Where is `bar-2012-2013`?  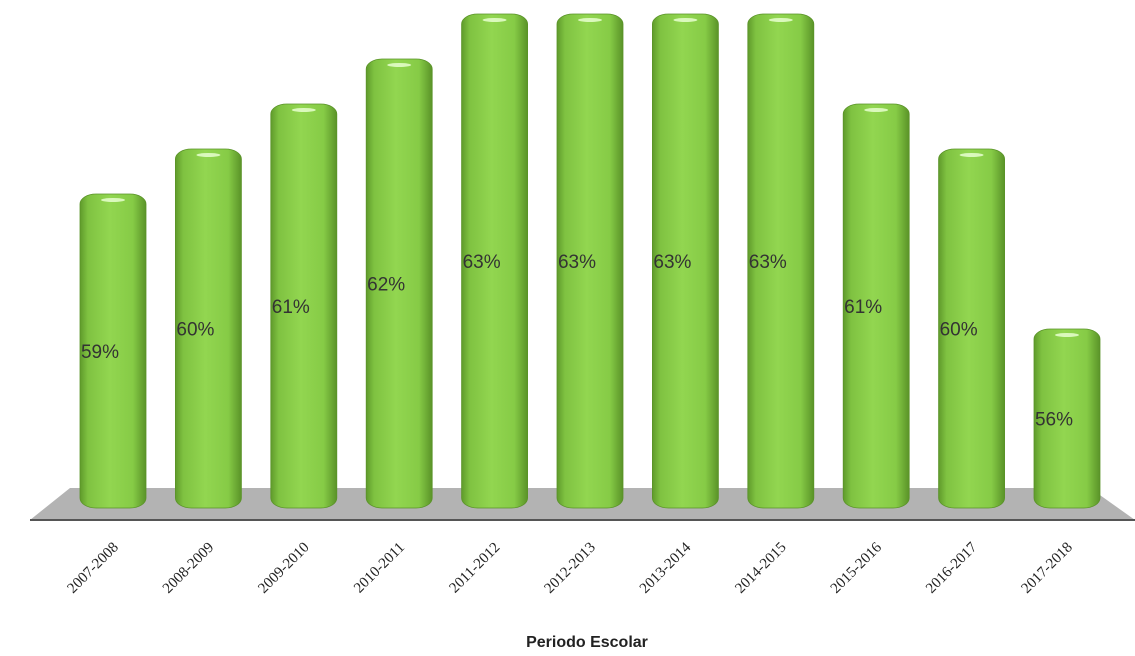
bar-2012-2013 is located at coordinates (590, 261).